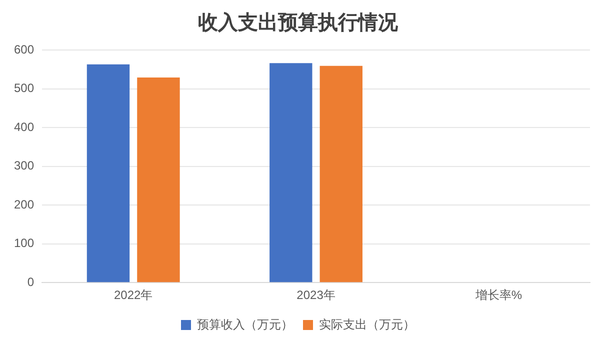 This screenshot has height=345, width=614. I want to click on legend-label: 实际支出（万元）, so click(367, 324).